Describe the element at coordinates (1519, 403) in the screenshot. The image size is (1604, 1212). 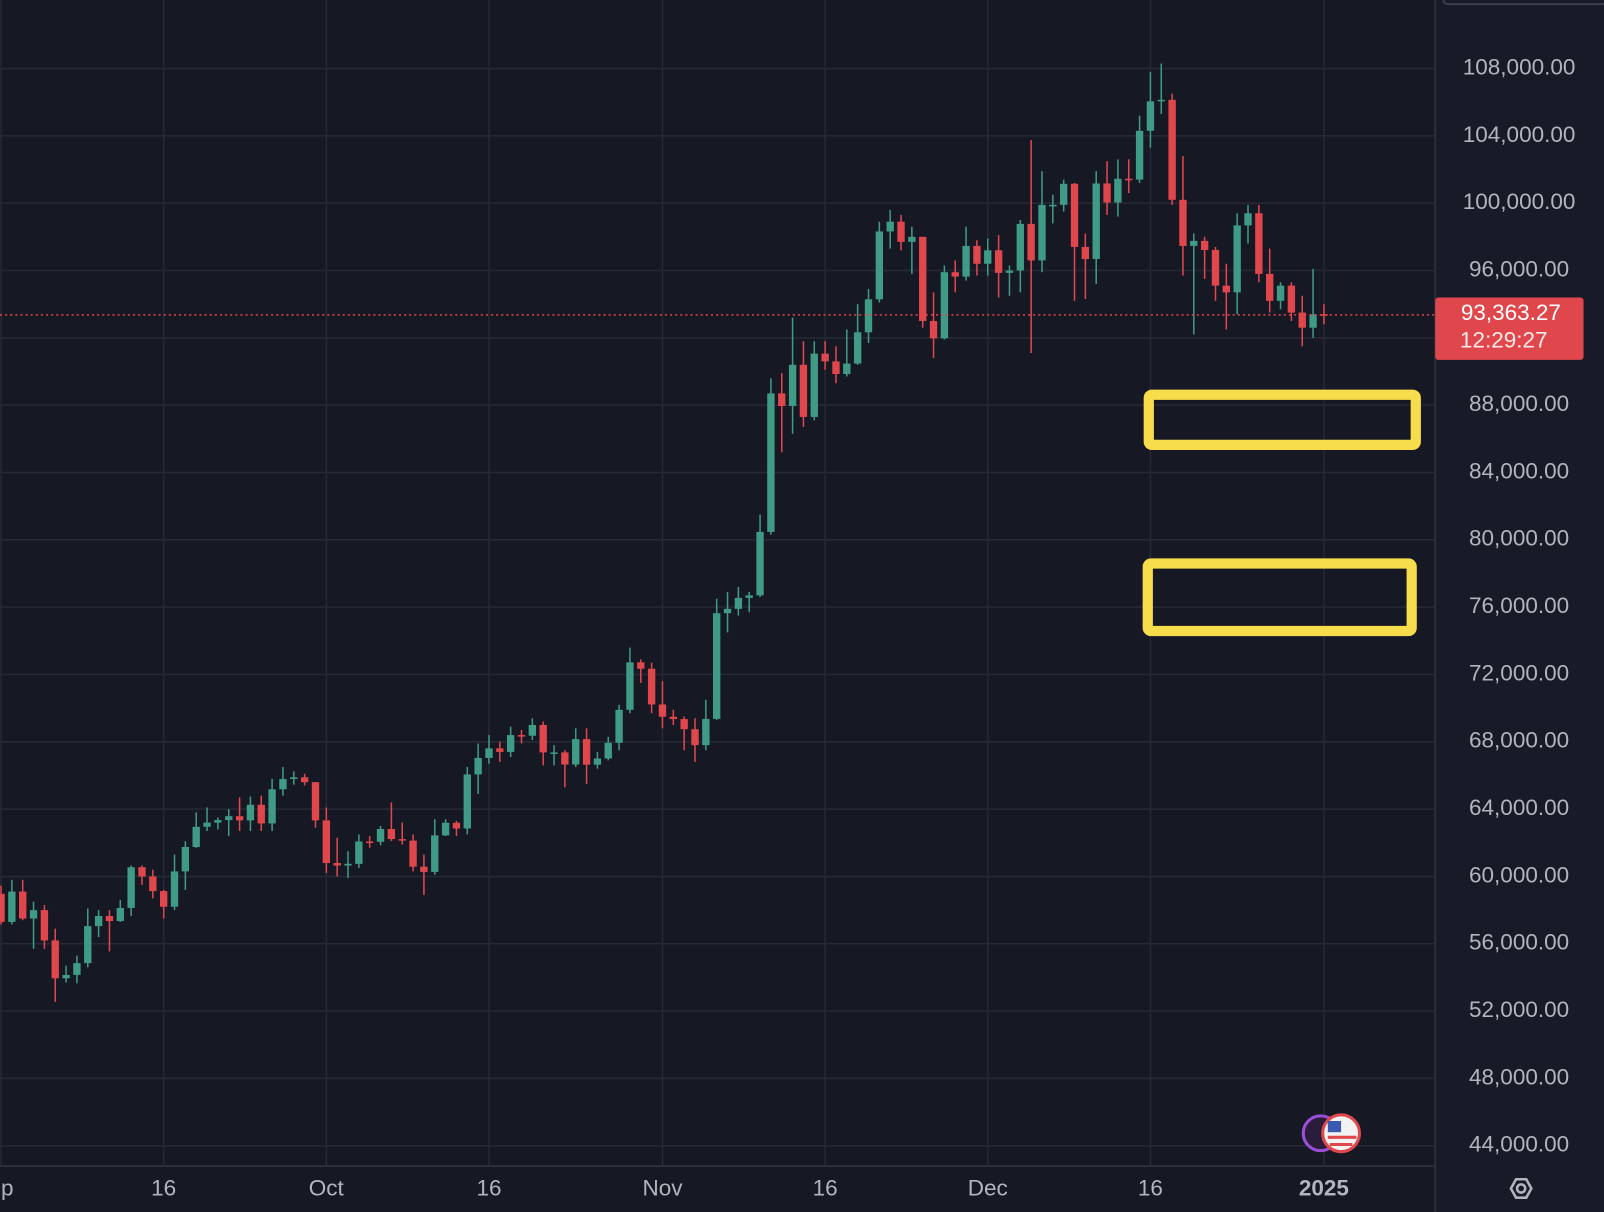
I see `y-tick-label: 88,000.00` at that location.